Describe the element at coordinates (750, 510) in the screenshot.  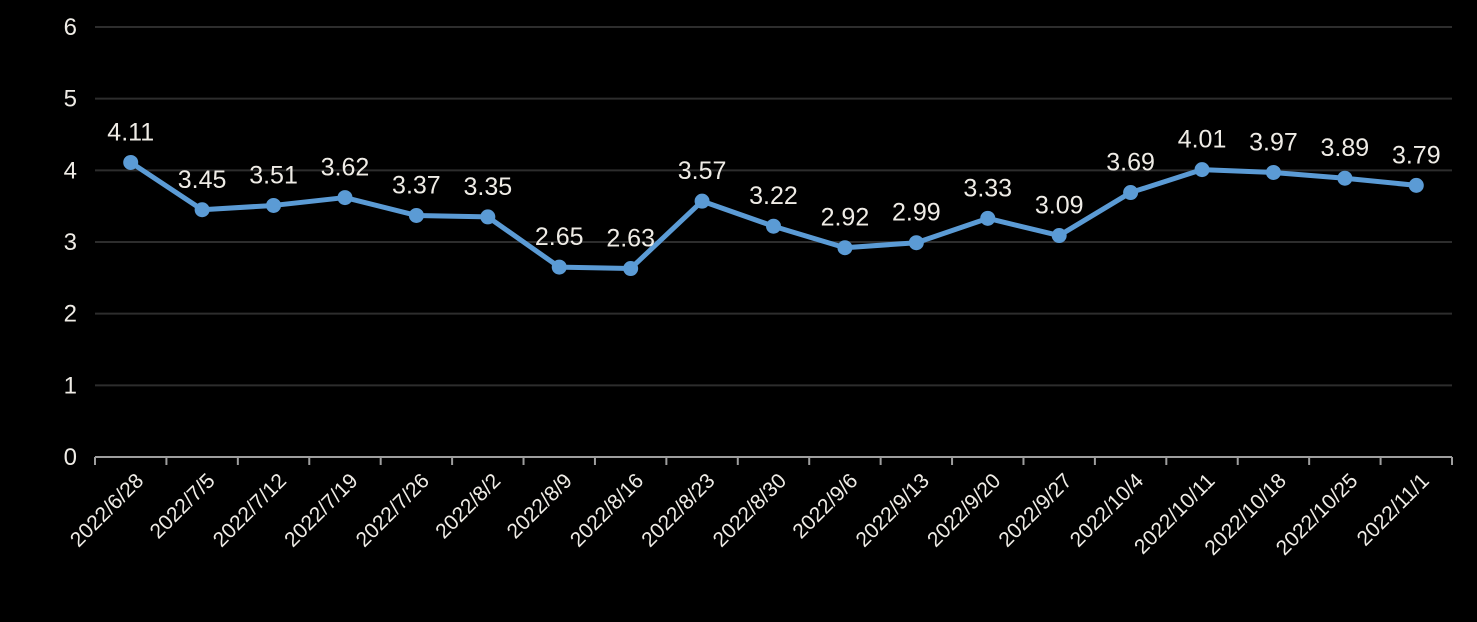
I see `x-axis-label: 2022/8/30` at that location.